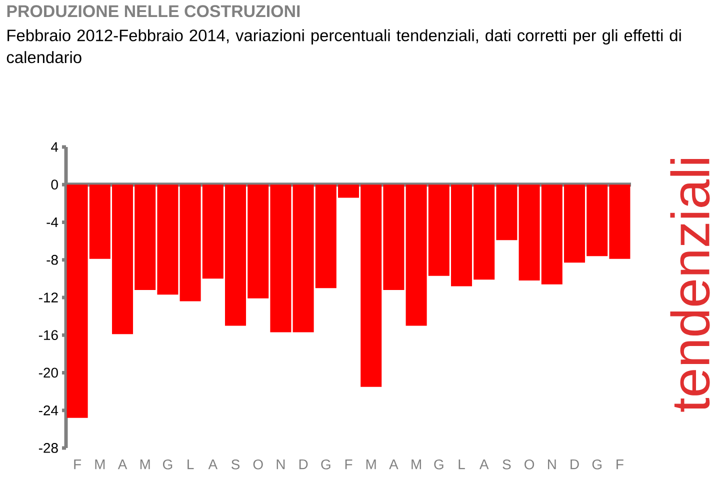 This screenshot has width=727, height=494. Describe the element at coordinates (153, 11) in the screenshot. I see `chart-title: PRODUZIONE NELLE COSTRUZIONI` at that location.